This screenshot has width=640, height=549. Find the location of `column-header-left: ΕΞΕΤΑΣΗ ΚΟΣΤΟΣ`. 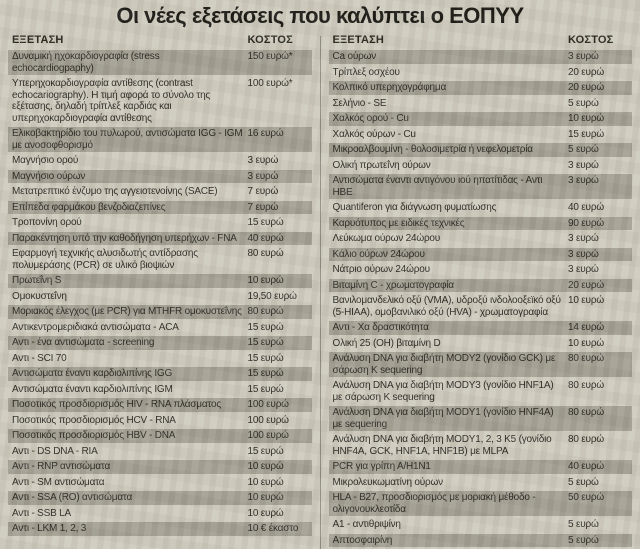

column-header-left: ΕΞΕΤΑΣΗ ΚΟΣΤΟΣ is located at coordinates (160, 40).